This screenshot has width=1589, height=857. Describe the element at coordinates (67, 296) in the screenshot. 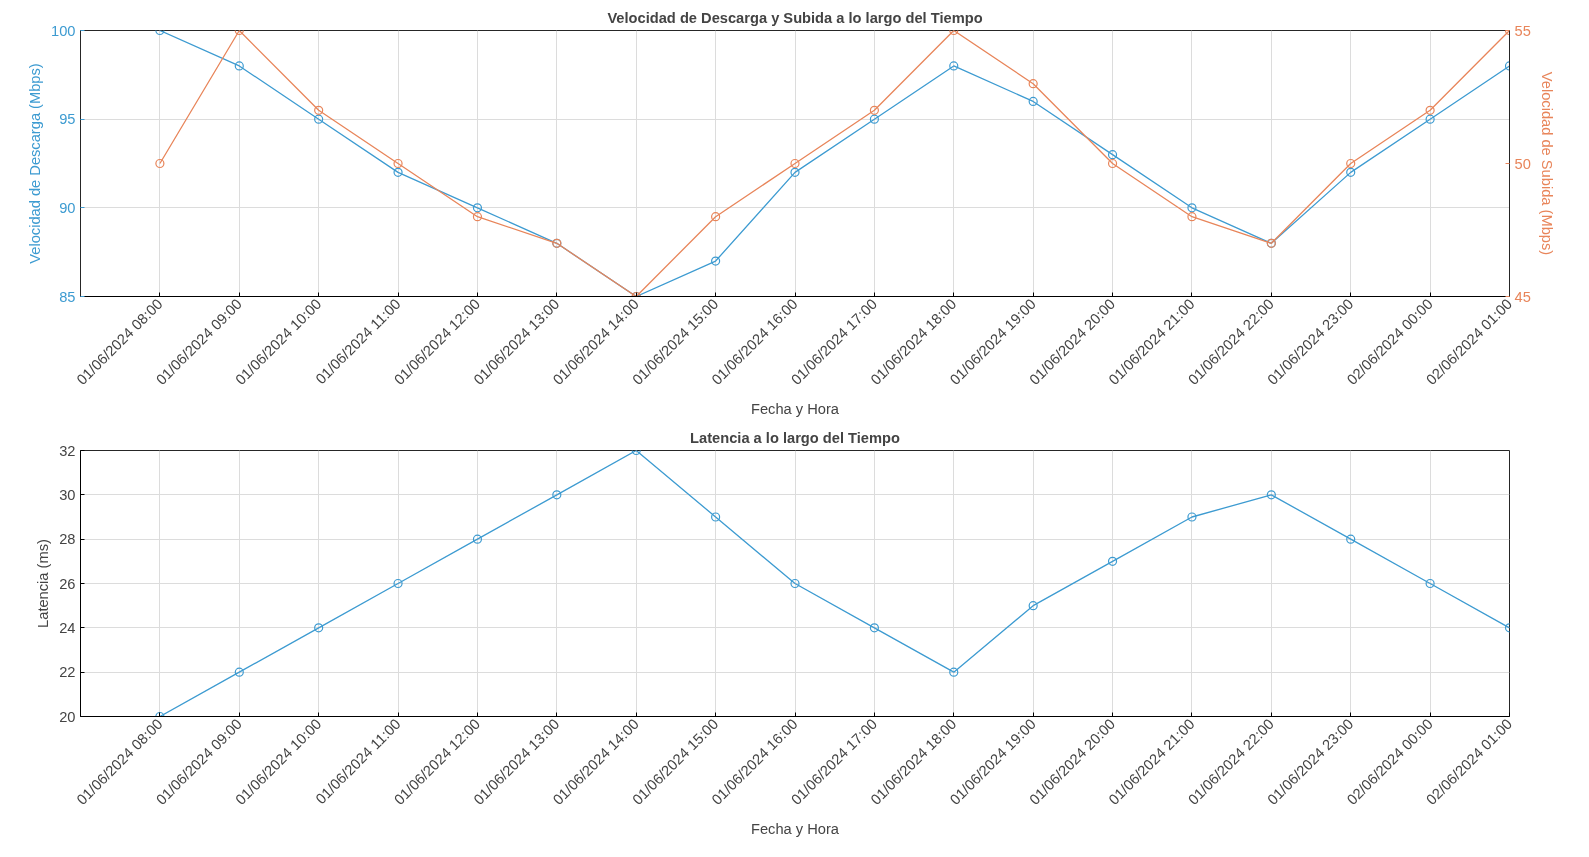

I see `y-tick-label: 85` at that location.